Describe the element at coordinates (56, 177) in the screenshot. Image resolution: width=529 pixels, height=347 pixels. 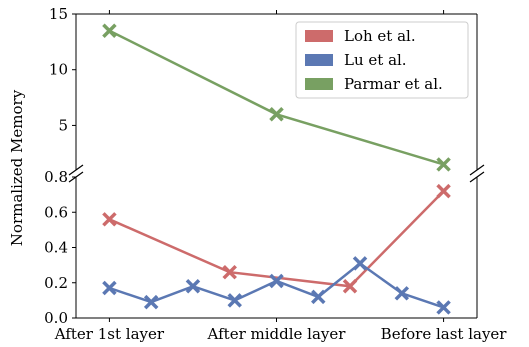
I see `bottom-ytick-label: 0.8` at that location.